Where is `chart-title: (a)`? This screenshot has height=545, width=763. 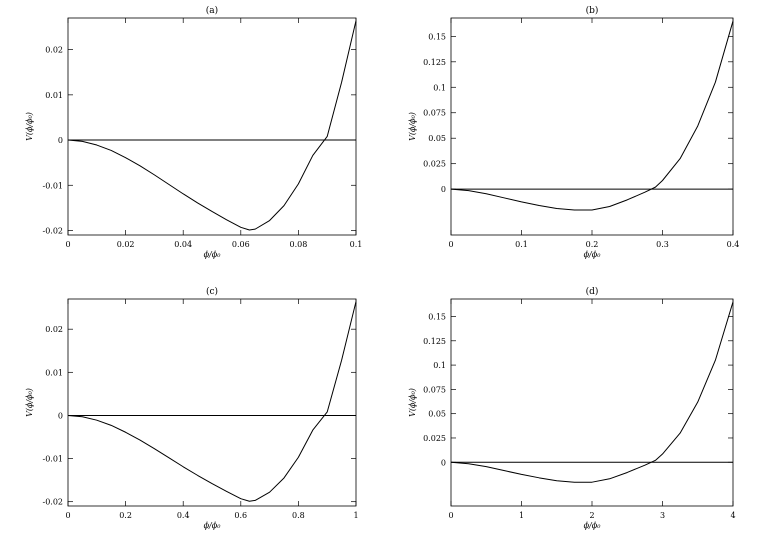
chart-title: (a) is located at coordinates (212, 10).